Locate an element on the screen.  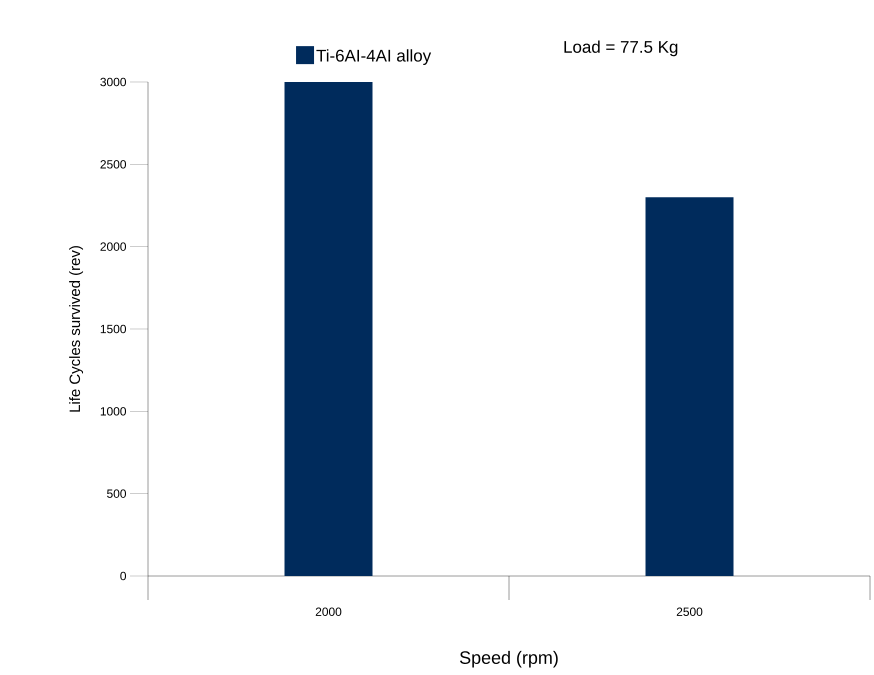
y-tick-label: 1000 is located at coordinates (113, 411).